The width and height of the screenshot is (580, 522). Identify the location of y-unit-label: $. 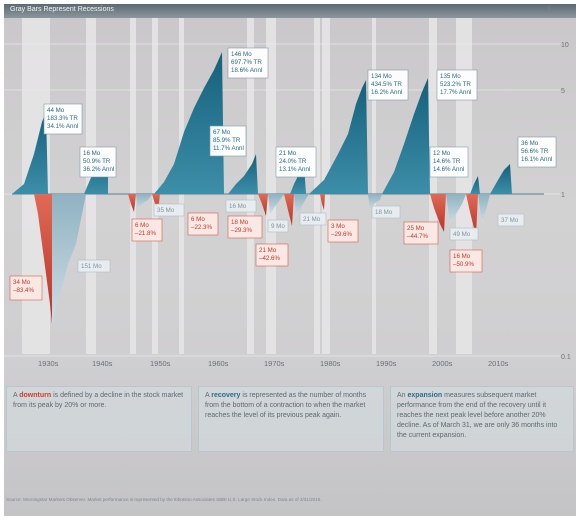
(549, 9).